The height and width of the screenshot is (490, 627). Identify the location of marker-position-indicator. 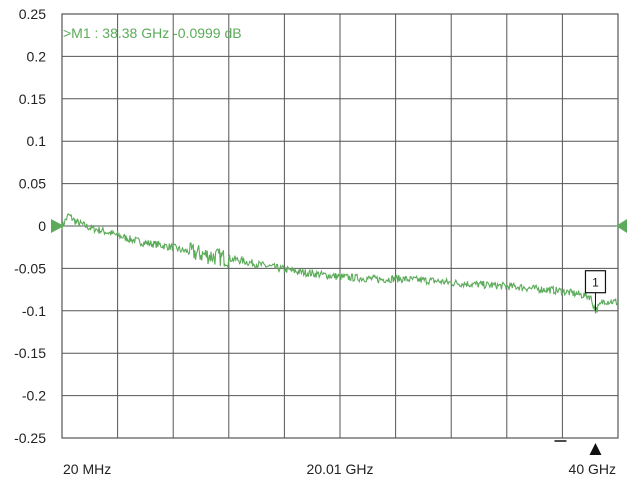
(595, 449).